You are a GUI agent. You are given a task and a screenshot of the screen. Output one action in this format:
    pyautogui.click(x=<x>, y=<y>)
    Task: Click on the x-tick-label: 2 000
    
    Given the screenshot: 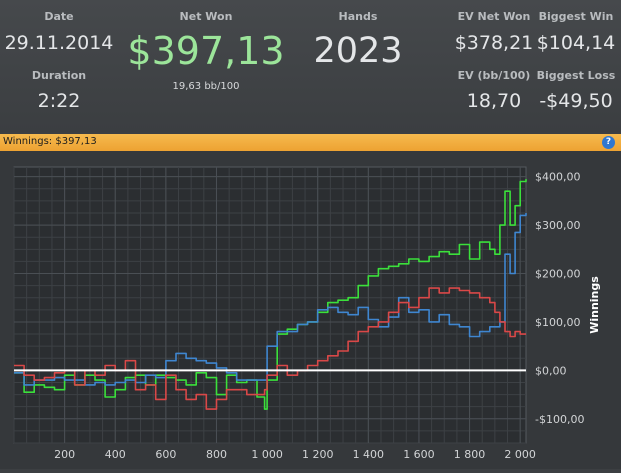 What is the action you would take?
    pyautogui.click(x=520, y=454)
    